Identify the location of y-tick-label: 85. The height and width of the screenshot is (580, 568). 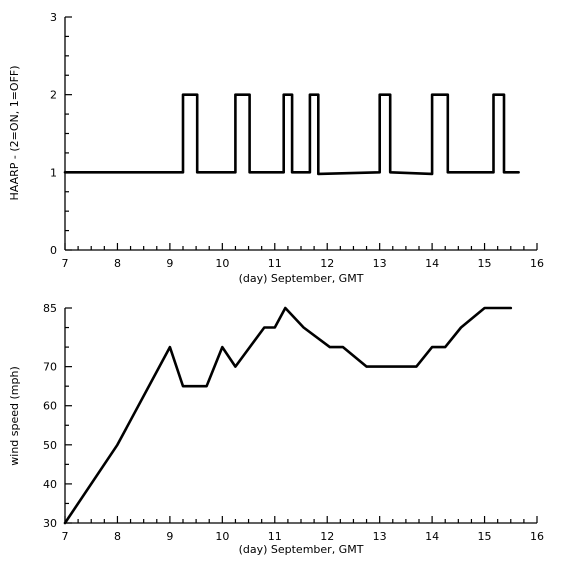
(50, 308).